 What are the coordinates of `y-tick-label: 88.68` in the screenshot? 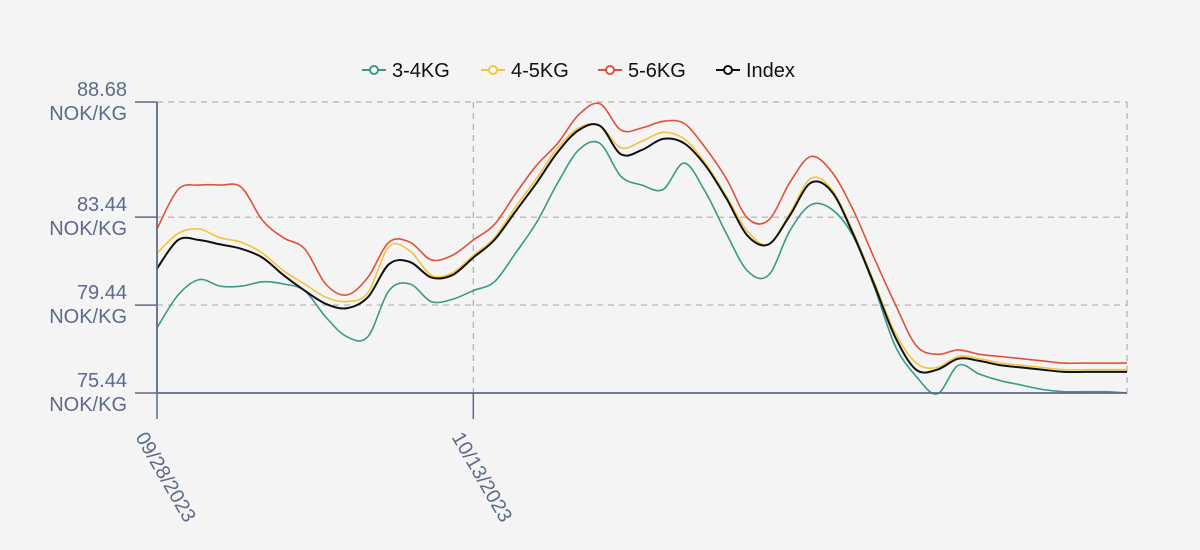 It's located at (102, 90).